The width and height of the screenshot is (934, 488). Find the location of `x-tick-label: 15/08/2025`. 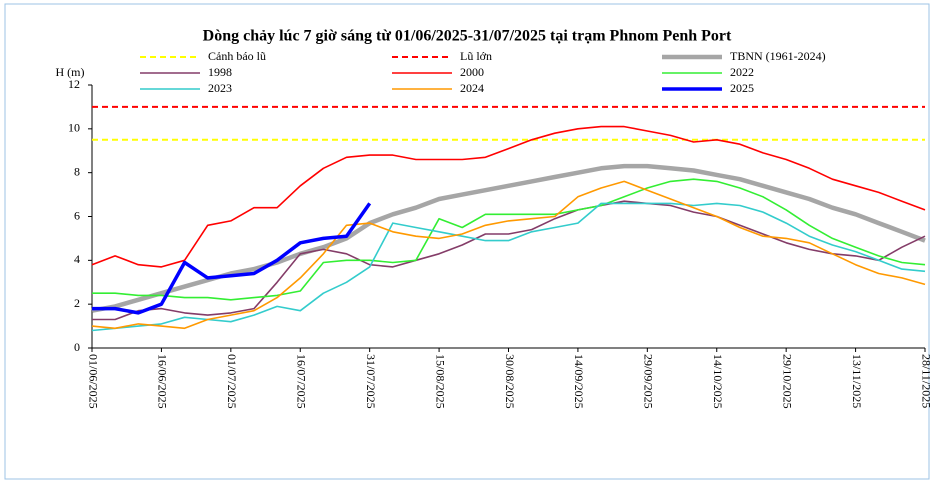

x-tick-label: 15/08/2025 is located at coordinates (440, 381).